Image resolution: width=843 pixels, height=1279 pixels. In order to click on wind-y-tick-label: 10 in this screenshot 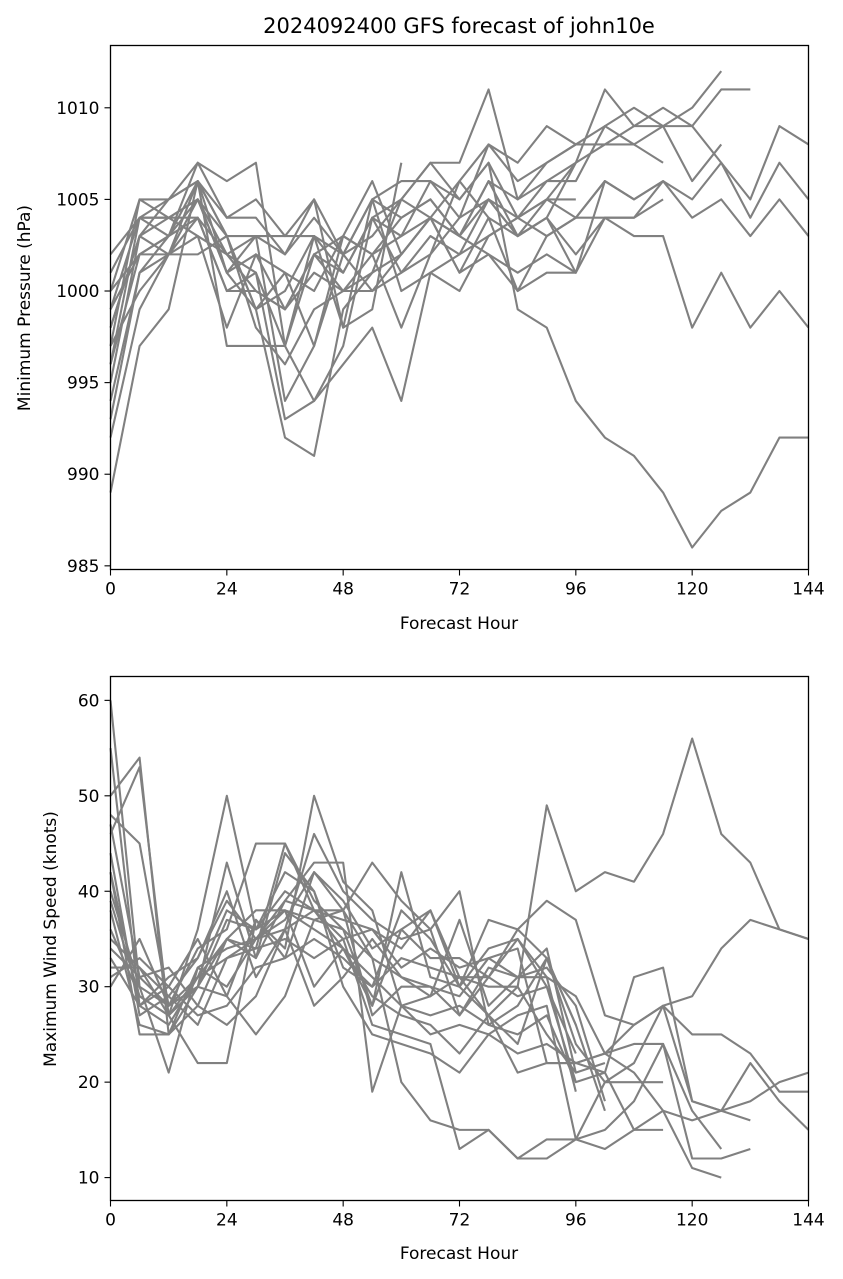, I will do `click(89, 1179)`.